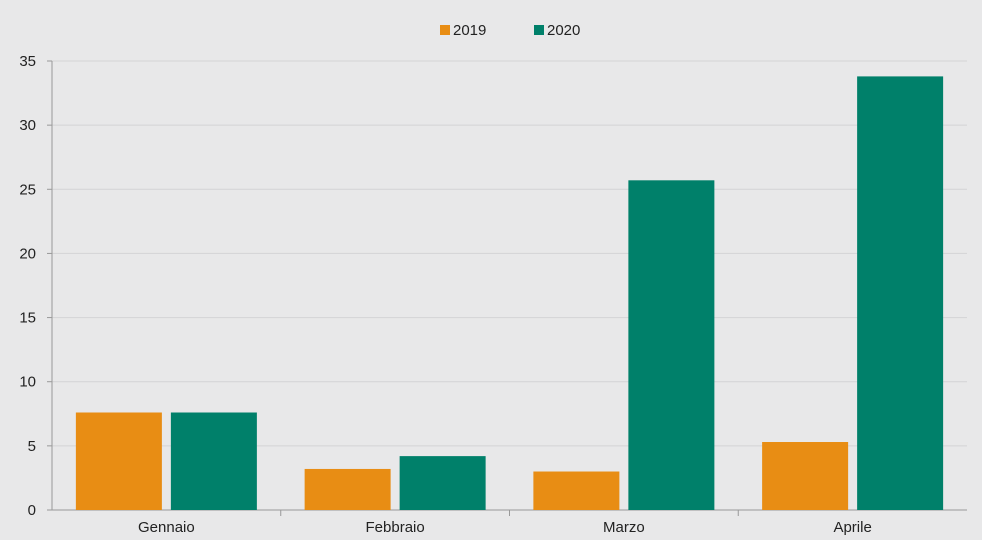 This screenshot has width=982, height=540. What do you see at coordinates (539, 30) in the screenshot?
I see `legend-swatch-2020` at bounding box center [539, 30].